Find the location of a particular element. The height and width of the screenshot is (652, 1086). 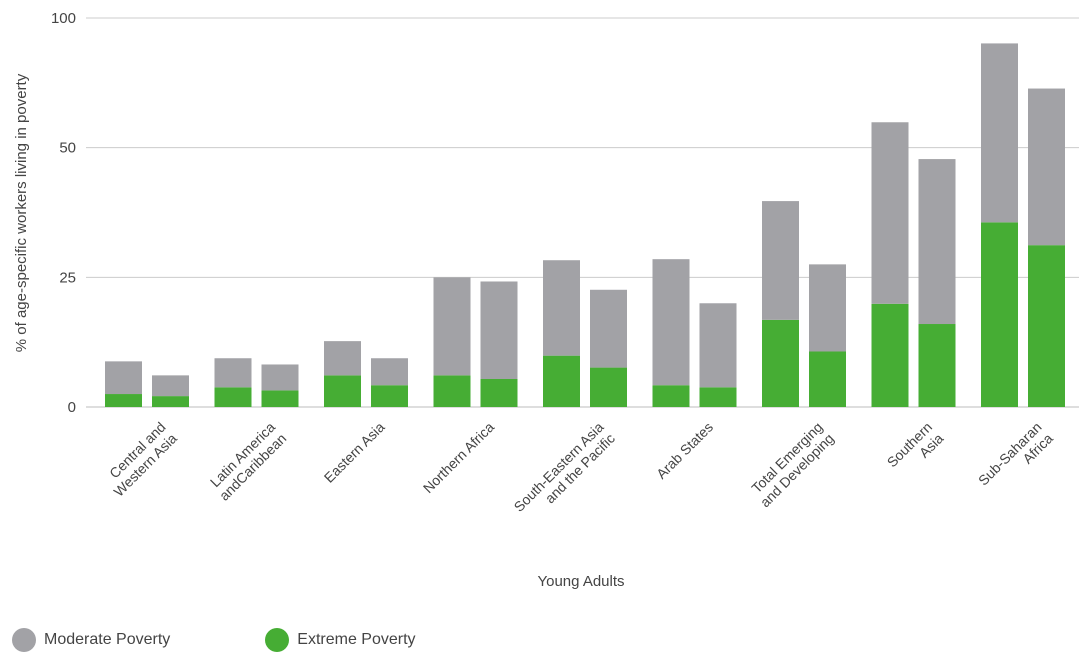

x-category-label: Sub-SaharanAfrica is located at coordinates (1015, 459).